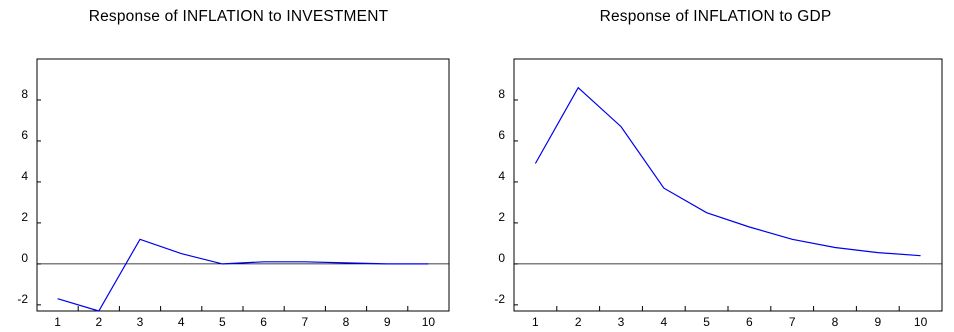 This screenshot has height=332, width=954. Describe the element at coordinates (238, 16) in the screenshot. I see `chart-title: Response of INFLATION to INVESTMENT` at that location.